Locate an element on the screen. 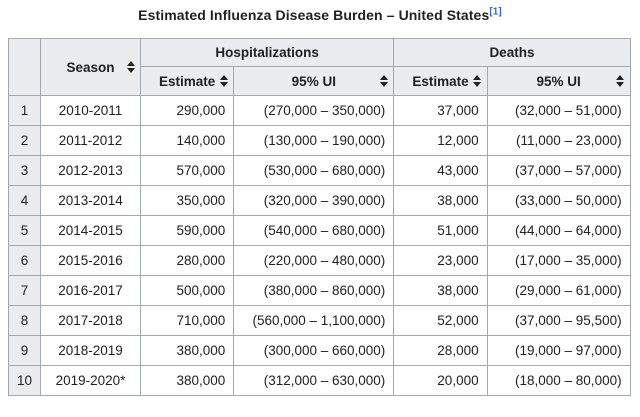  row-number: 6 is located at coordinates (24, 260).